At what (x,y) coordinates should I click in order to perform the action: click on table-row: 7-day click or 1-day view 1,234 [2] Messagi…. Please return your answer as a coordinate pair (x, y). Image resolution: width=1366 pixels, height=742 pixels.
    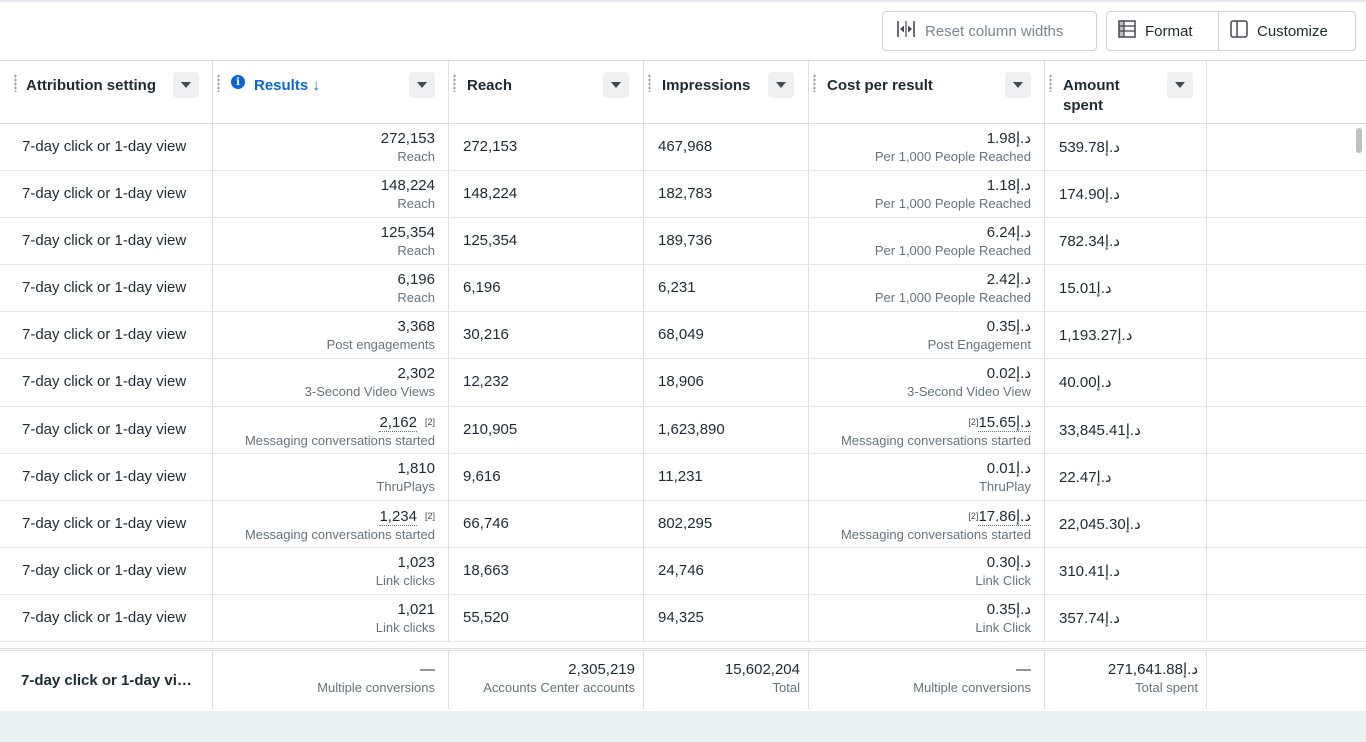
    Looking at the image, I should click on (683, 524).